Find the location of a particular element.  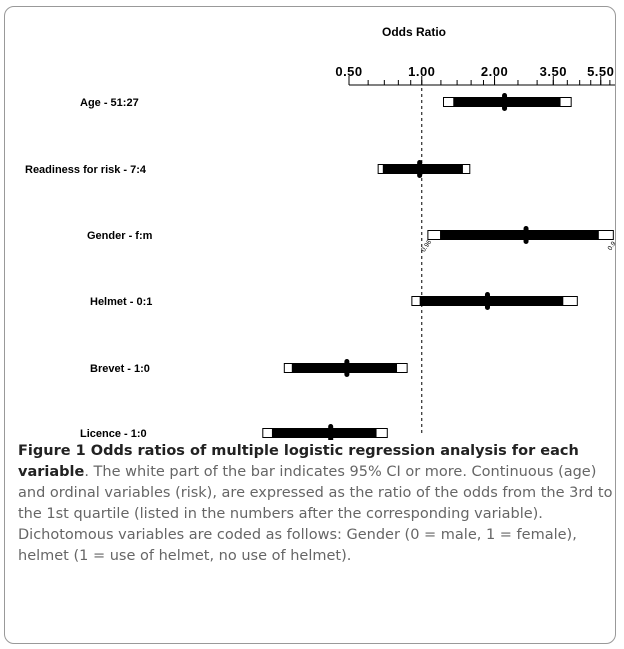

axis-tick-label: 5.50 is located at coordinates (600, 71).